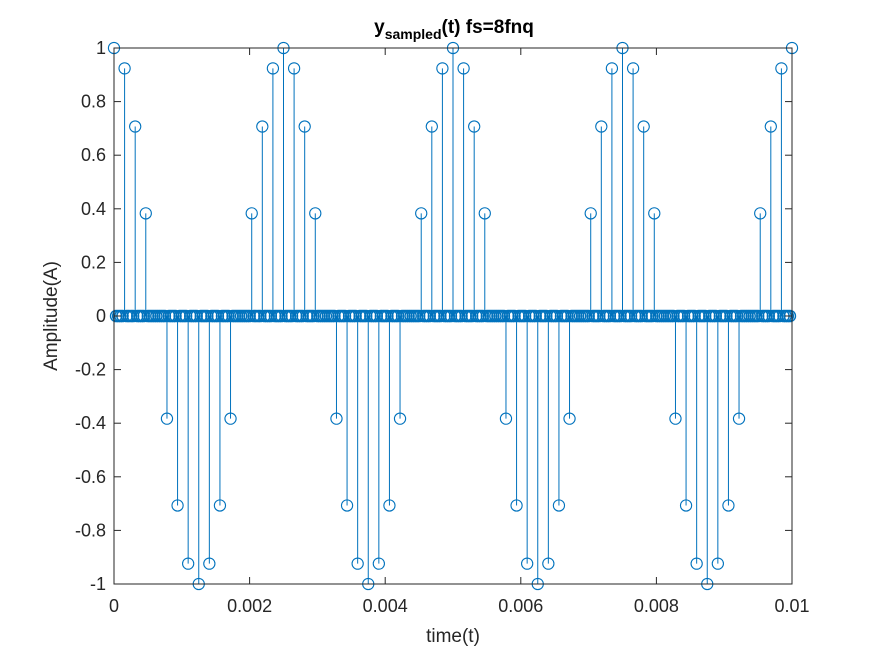 This screenshot has height=656, width=875. Describe the element at coordinates (453, 636) in the screenshot. I see `x-axis-label: time(t)` at that location.